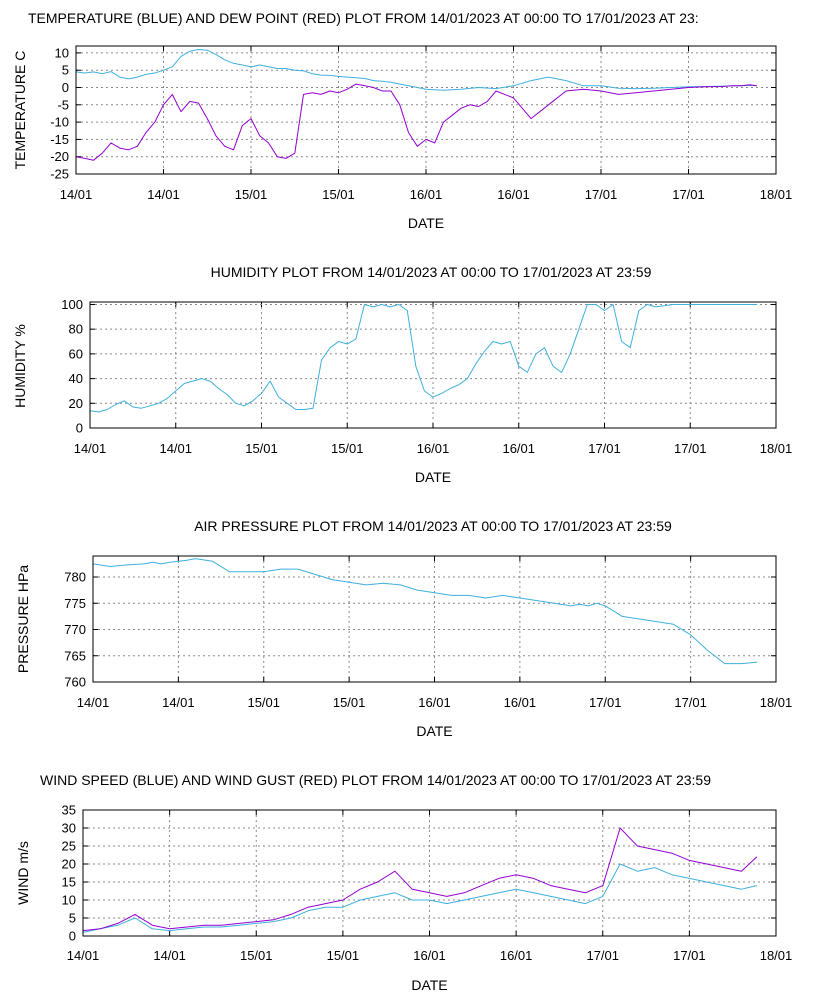  What do you see at coordinates (416, 70) in the screenshot?
I see `temperature-series-blue-line` at bounding box center [416, 70].